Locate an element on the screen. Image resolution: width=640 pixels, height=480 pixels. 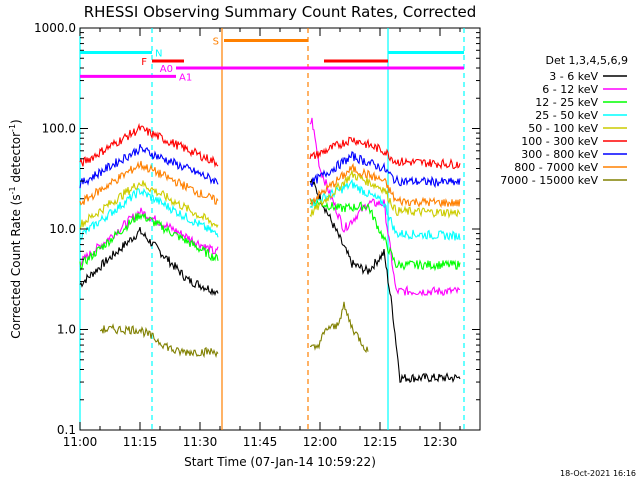
y-tick-label: 0.1 is located at coordinates (66, 430).